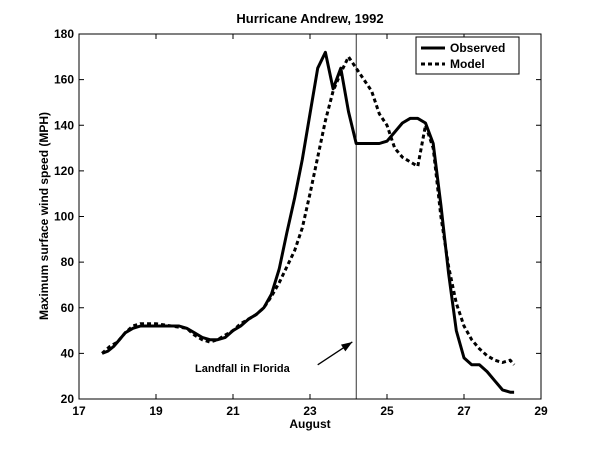 The image size is (600, 449). I want to click on annotation-text: Landfall in Florida, so click(243, 369).